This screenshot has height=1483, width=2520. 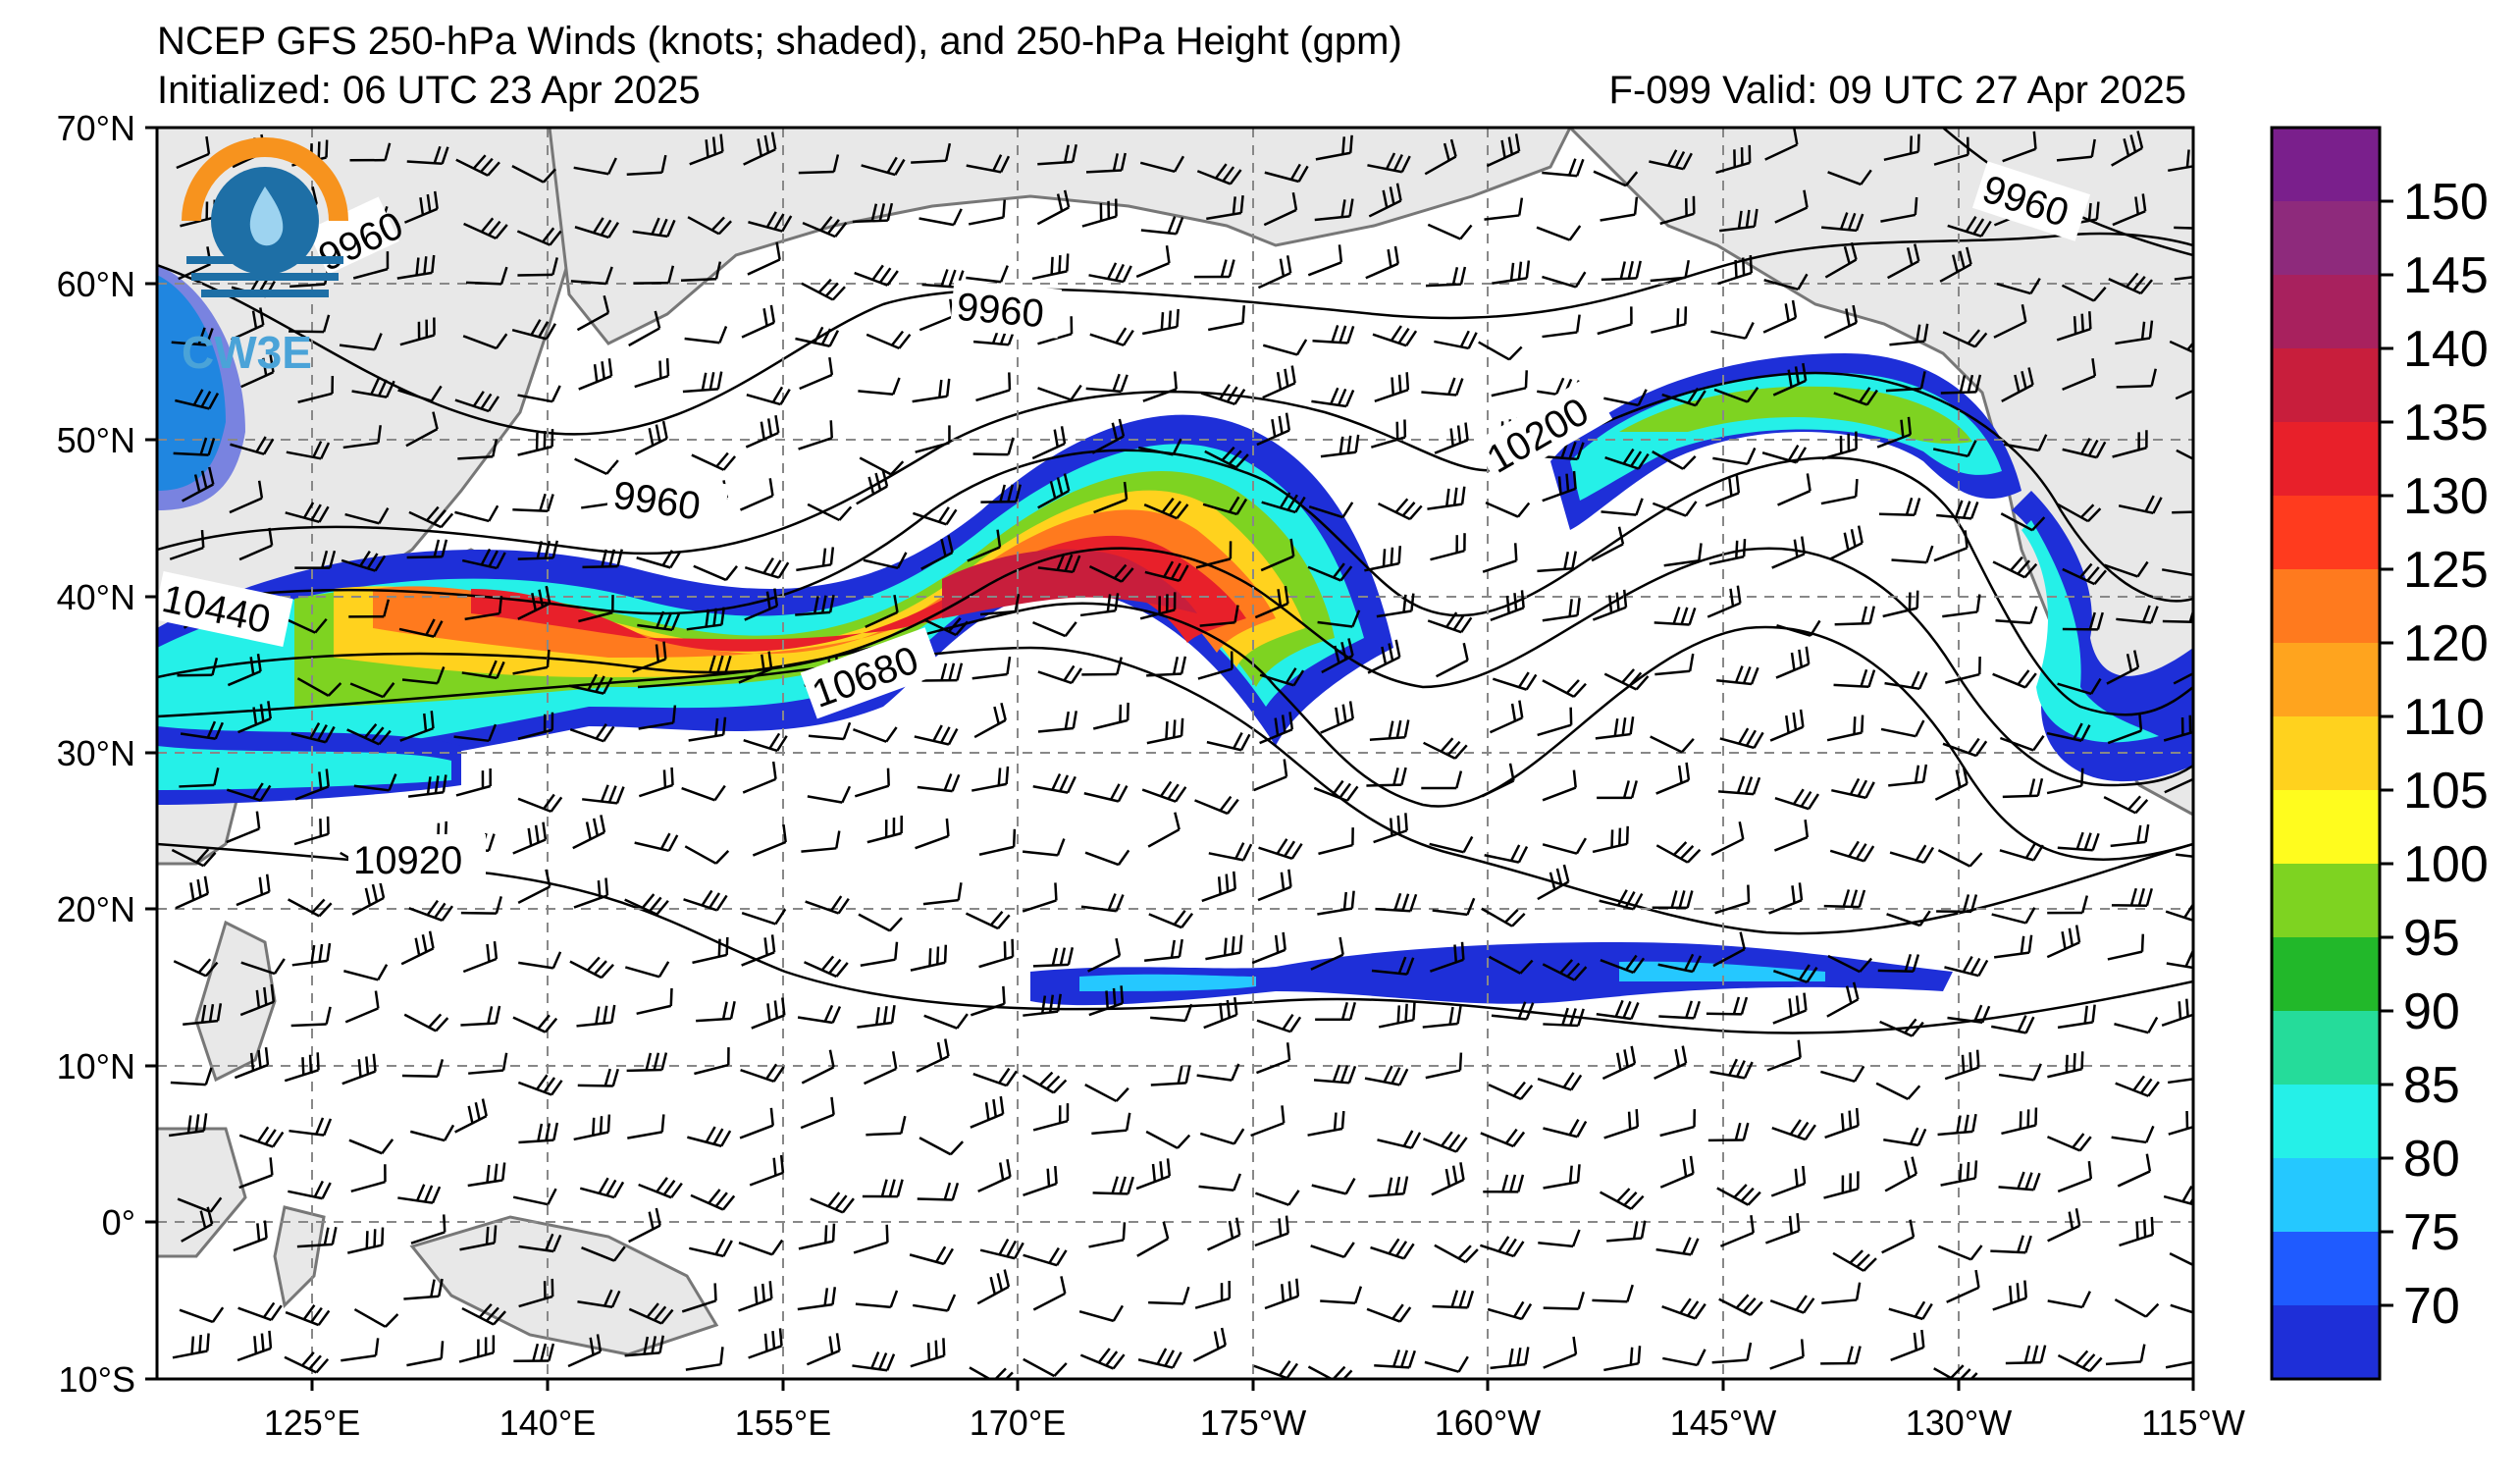 I want to click on lat-label: 0°, so click(x=118, y=1223).